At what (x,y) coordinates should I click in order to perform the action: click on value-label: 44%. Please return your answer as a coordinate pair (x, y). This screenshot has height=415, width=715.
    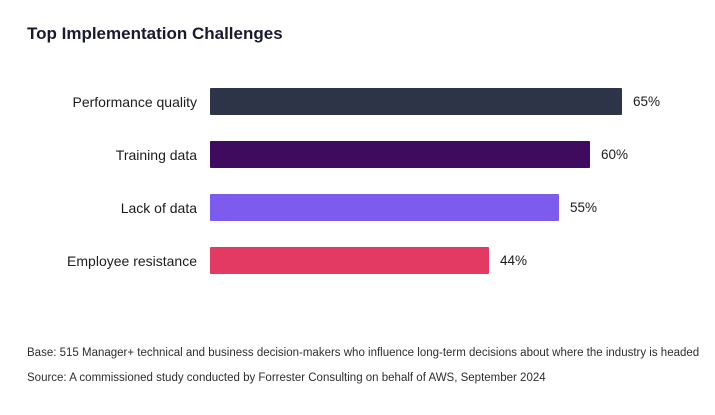
    Looking at the image, I should click on (514, 260).